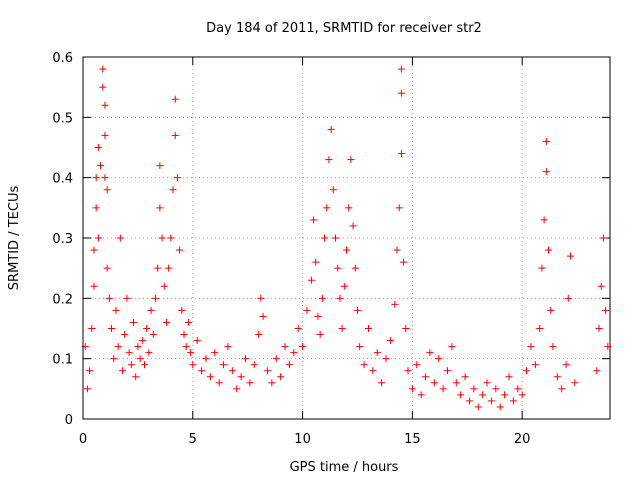 This screenshot has width=640, height=480. I want to click on y-tick-label: 0.1, so click(62, 360).